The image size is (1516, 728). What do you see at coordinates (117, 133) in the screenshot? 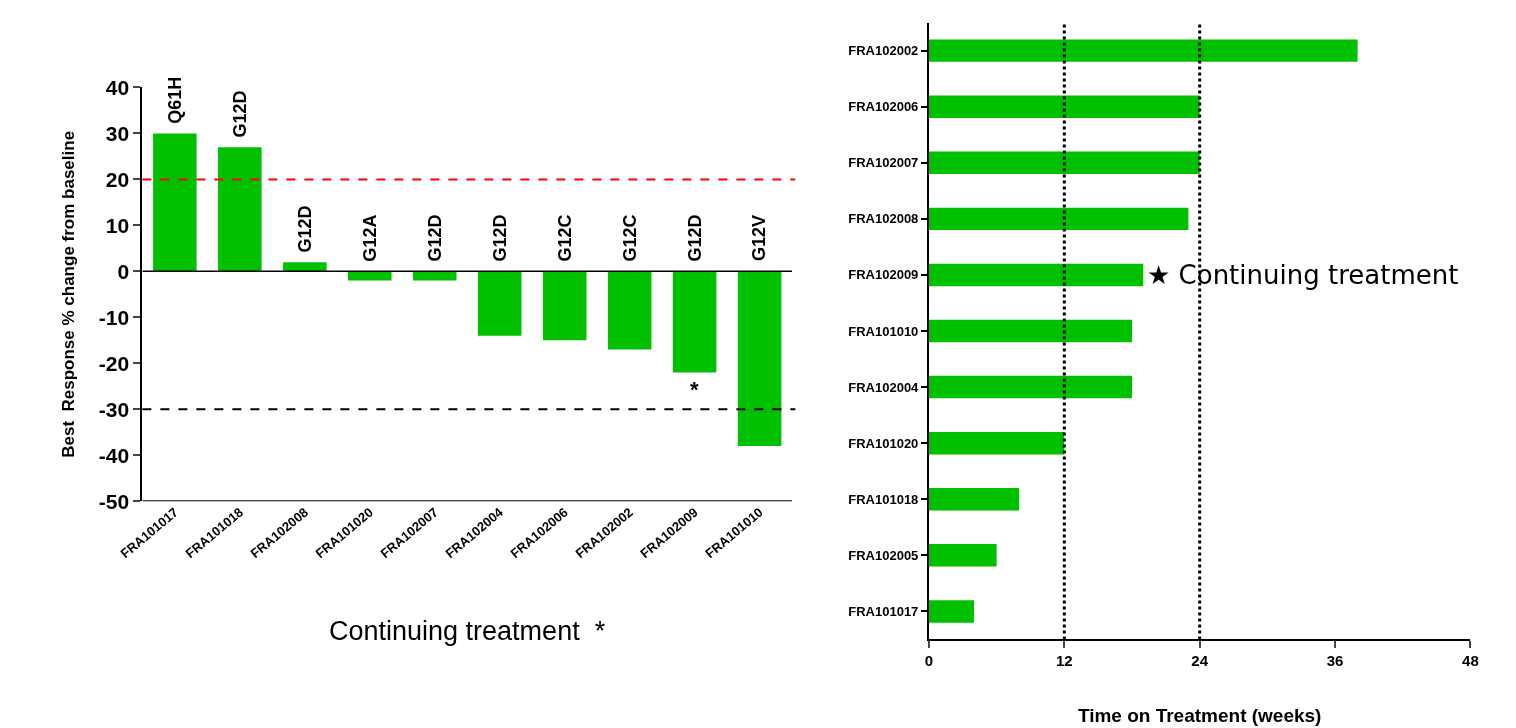
I see `y-tick-label: 30` at bounding box center [117, 133].